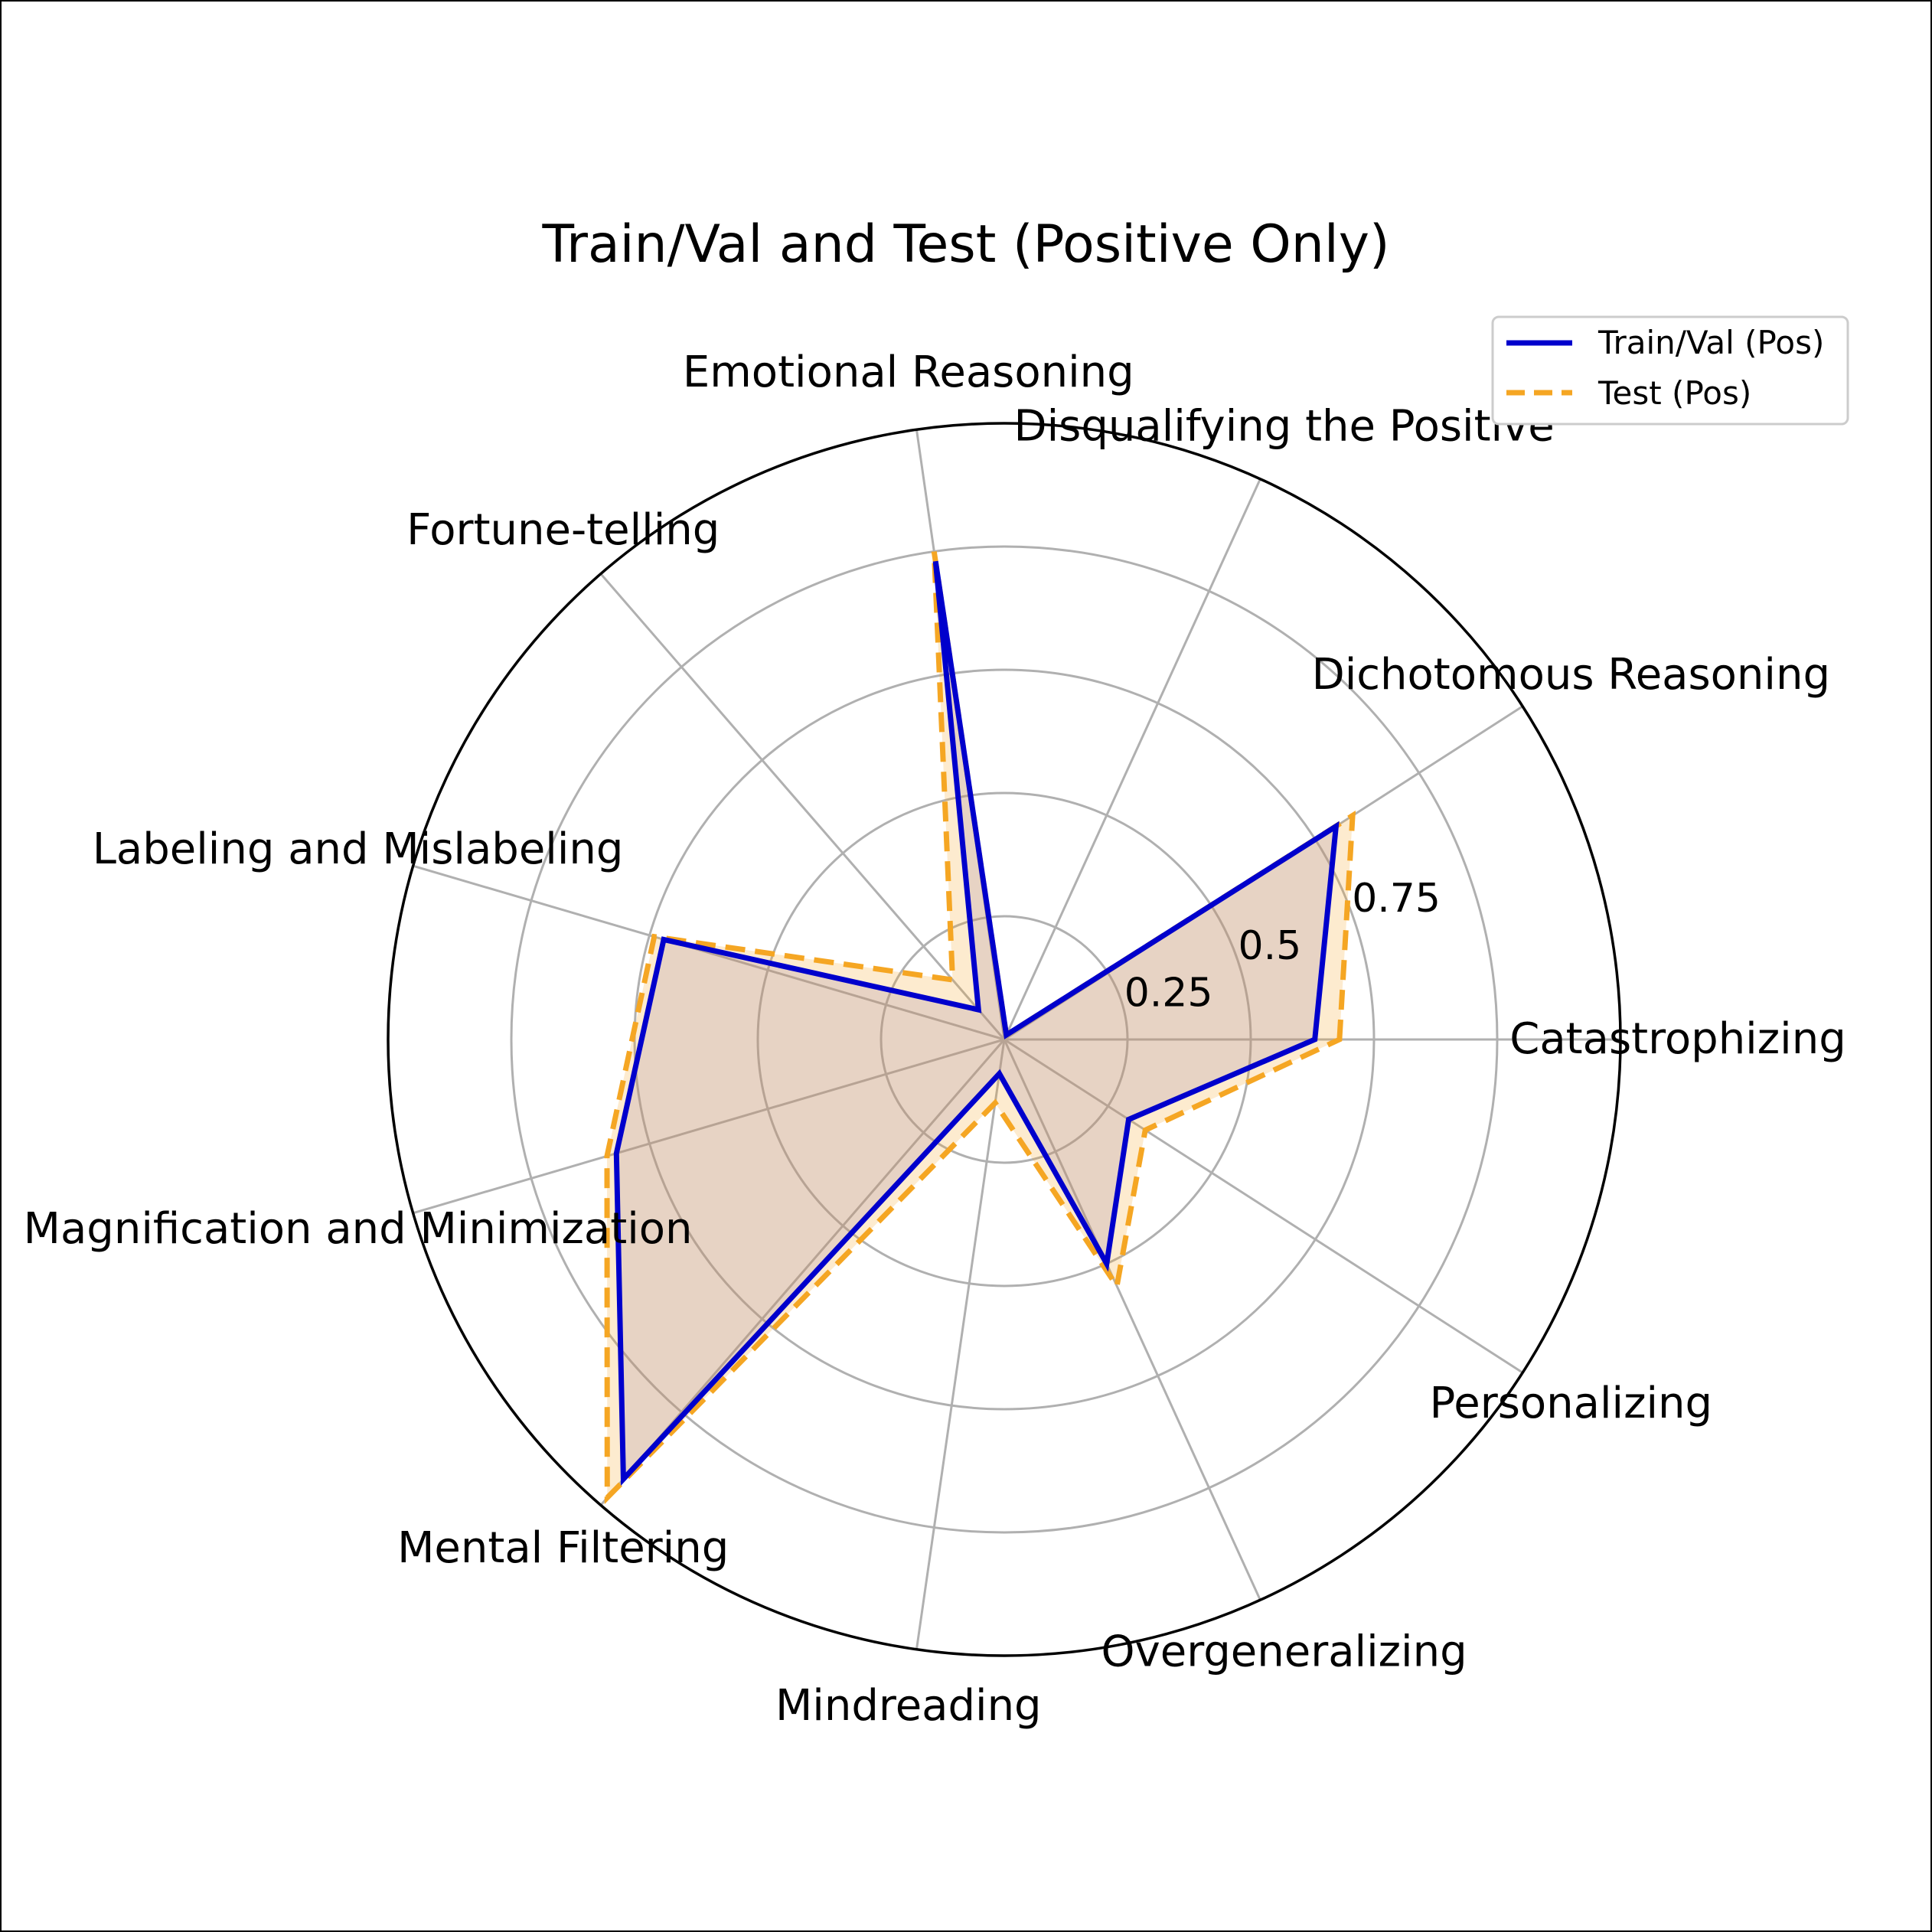  Describe the element at coordinates (1396, 899) in the screenshot. I see `radial-tick-label: 0.75` at that location.